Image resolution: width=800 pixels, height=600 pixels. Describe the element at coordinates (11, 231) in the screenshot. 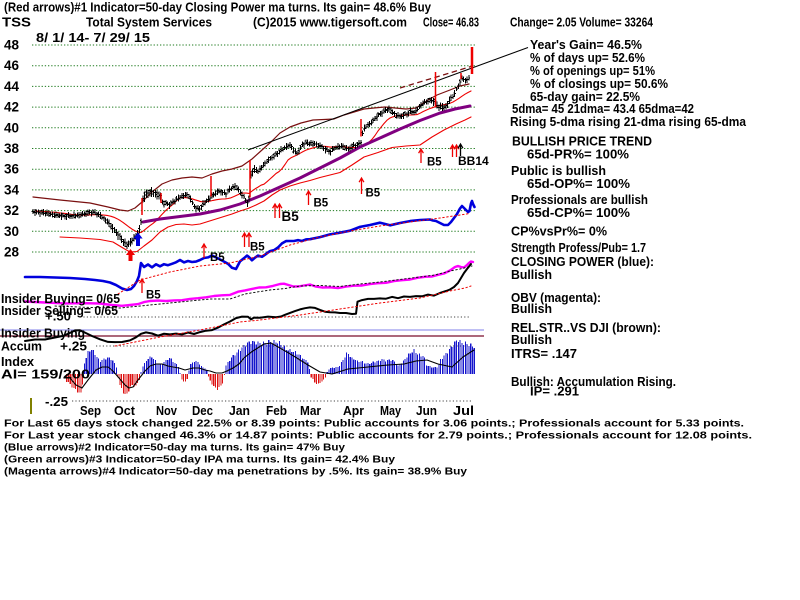

I see `svg-text: 30` at that location.